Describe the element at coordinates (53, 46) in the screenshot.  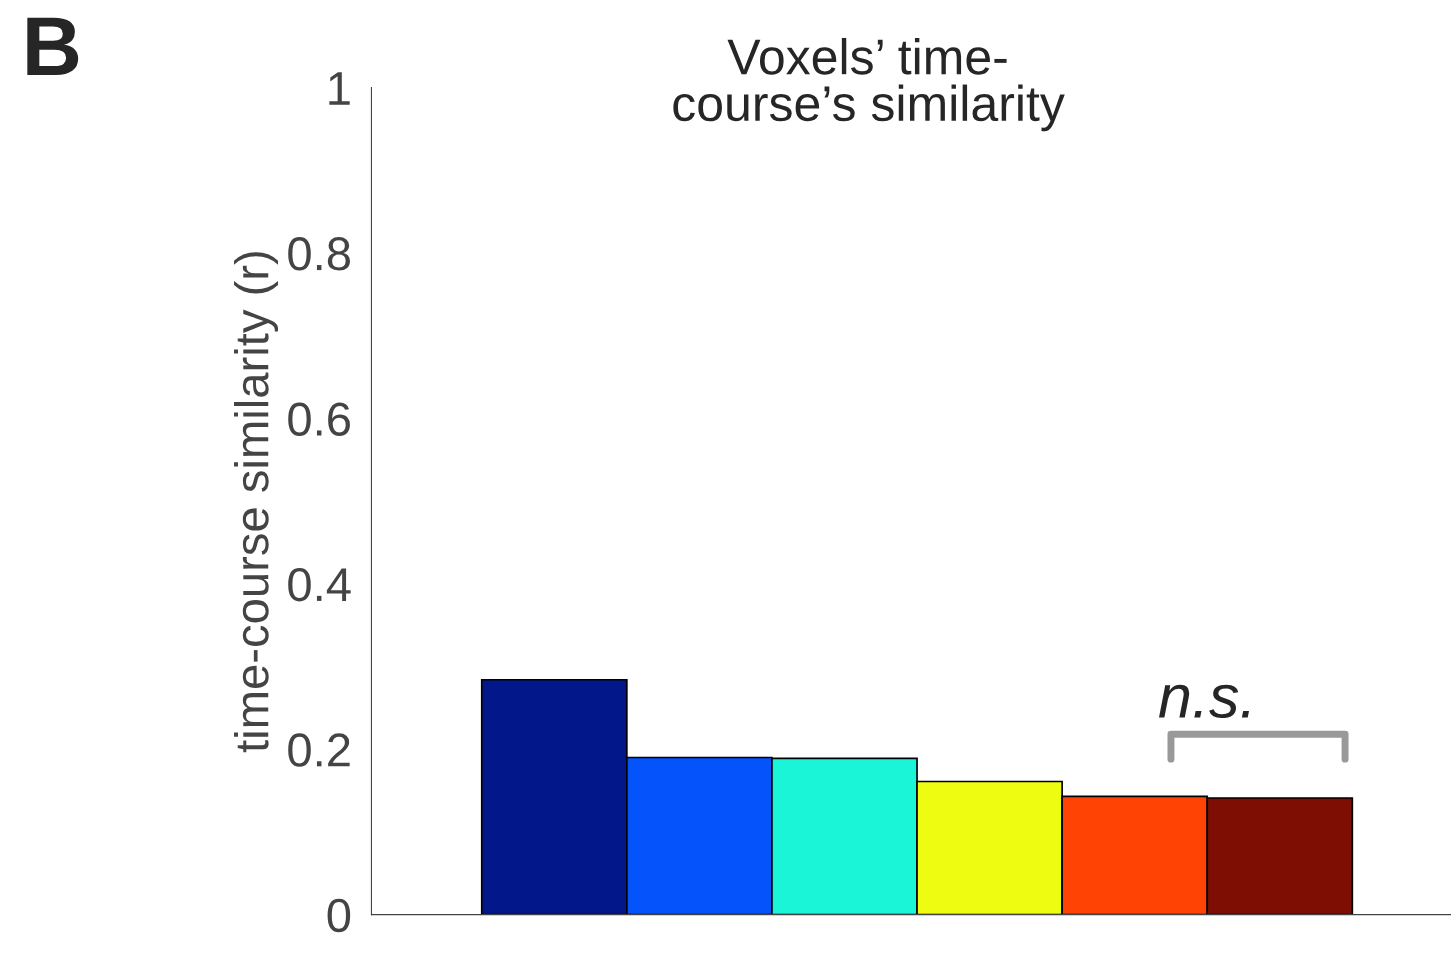
I see `text: B` at that location.